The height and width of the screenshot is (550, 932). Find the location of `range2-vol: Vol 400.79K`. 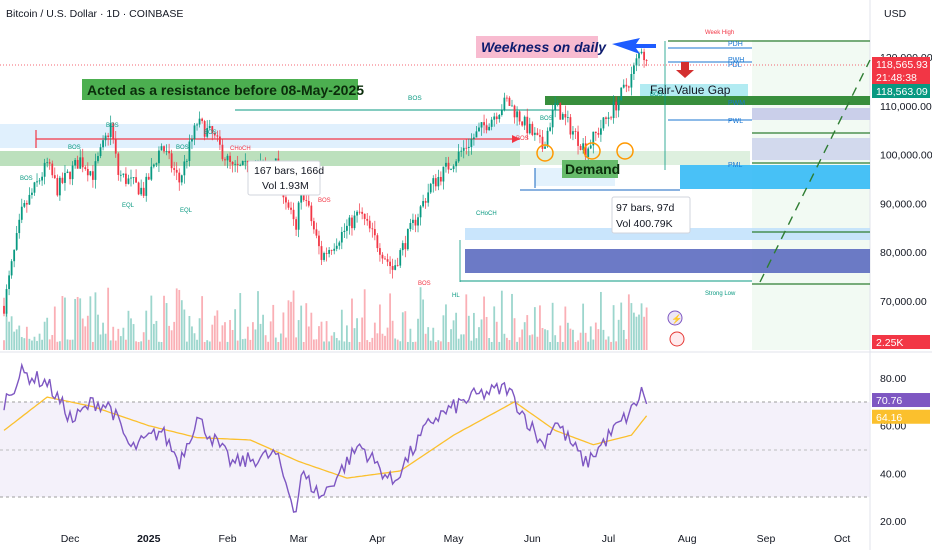

range2-vol: Vol 400.79K is located at coordinates (644, 224).